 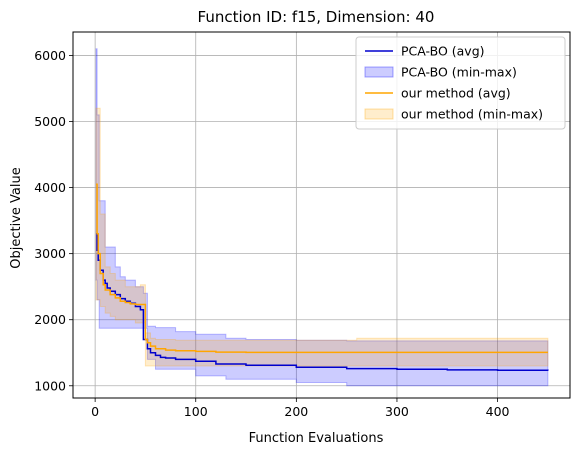 I want to click on legend-label: PCA-BO (avg), so click(x=443, y=51).